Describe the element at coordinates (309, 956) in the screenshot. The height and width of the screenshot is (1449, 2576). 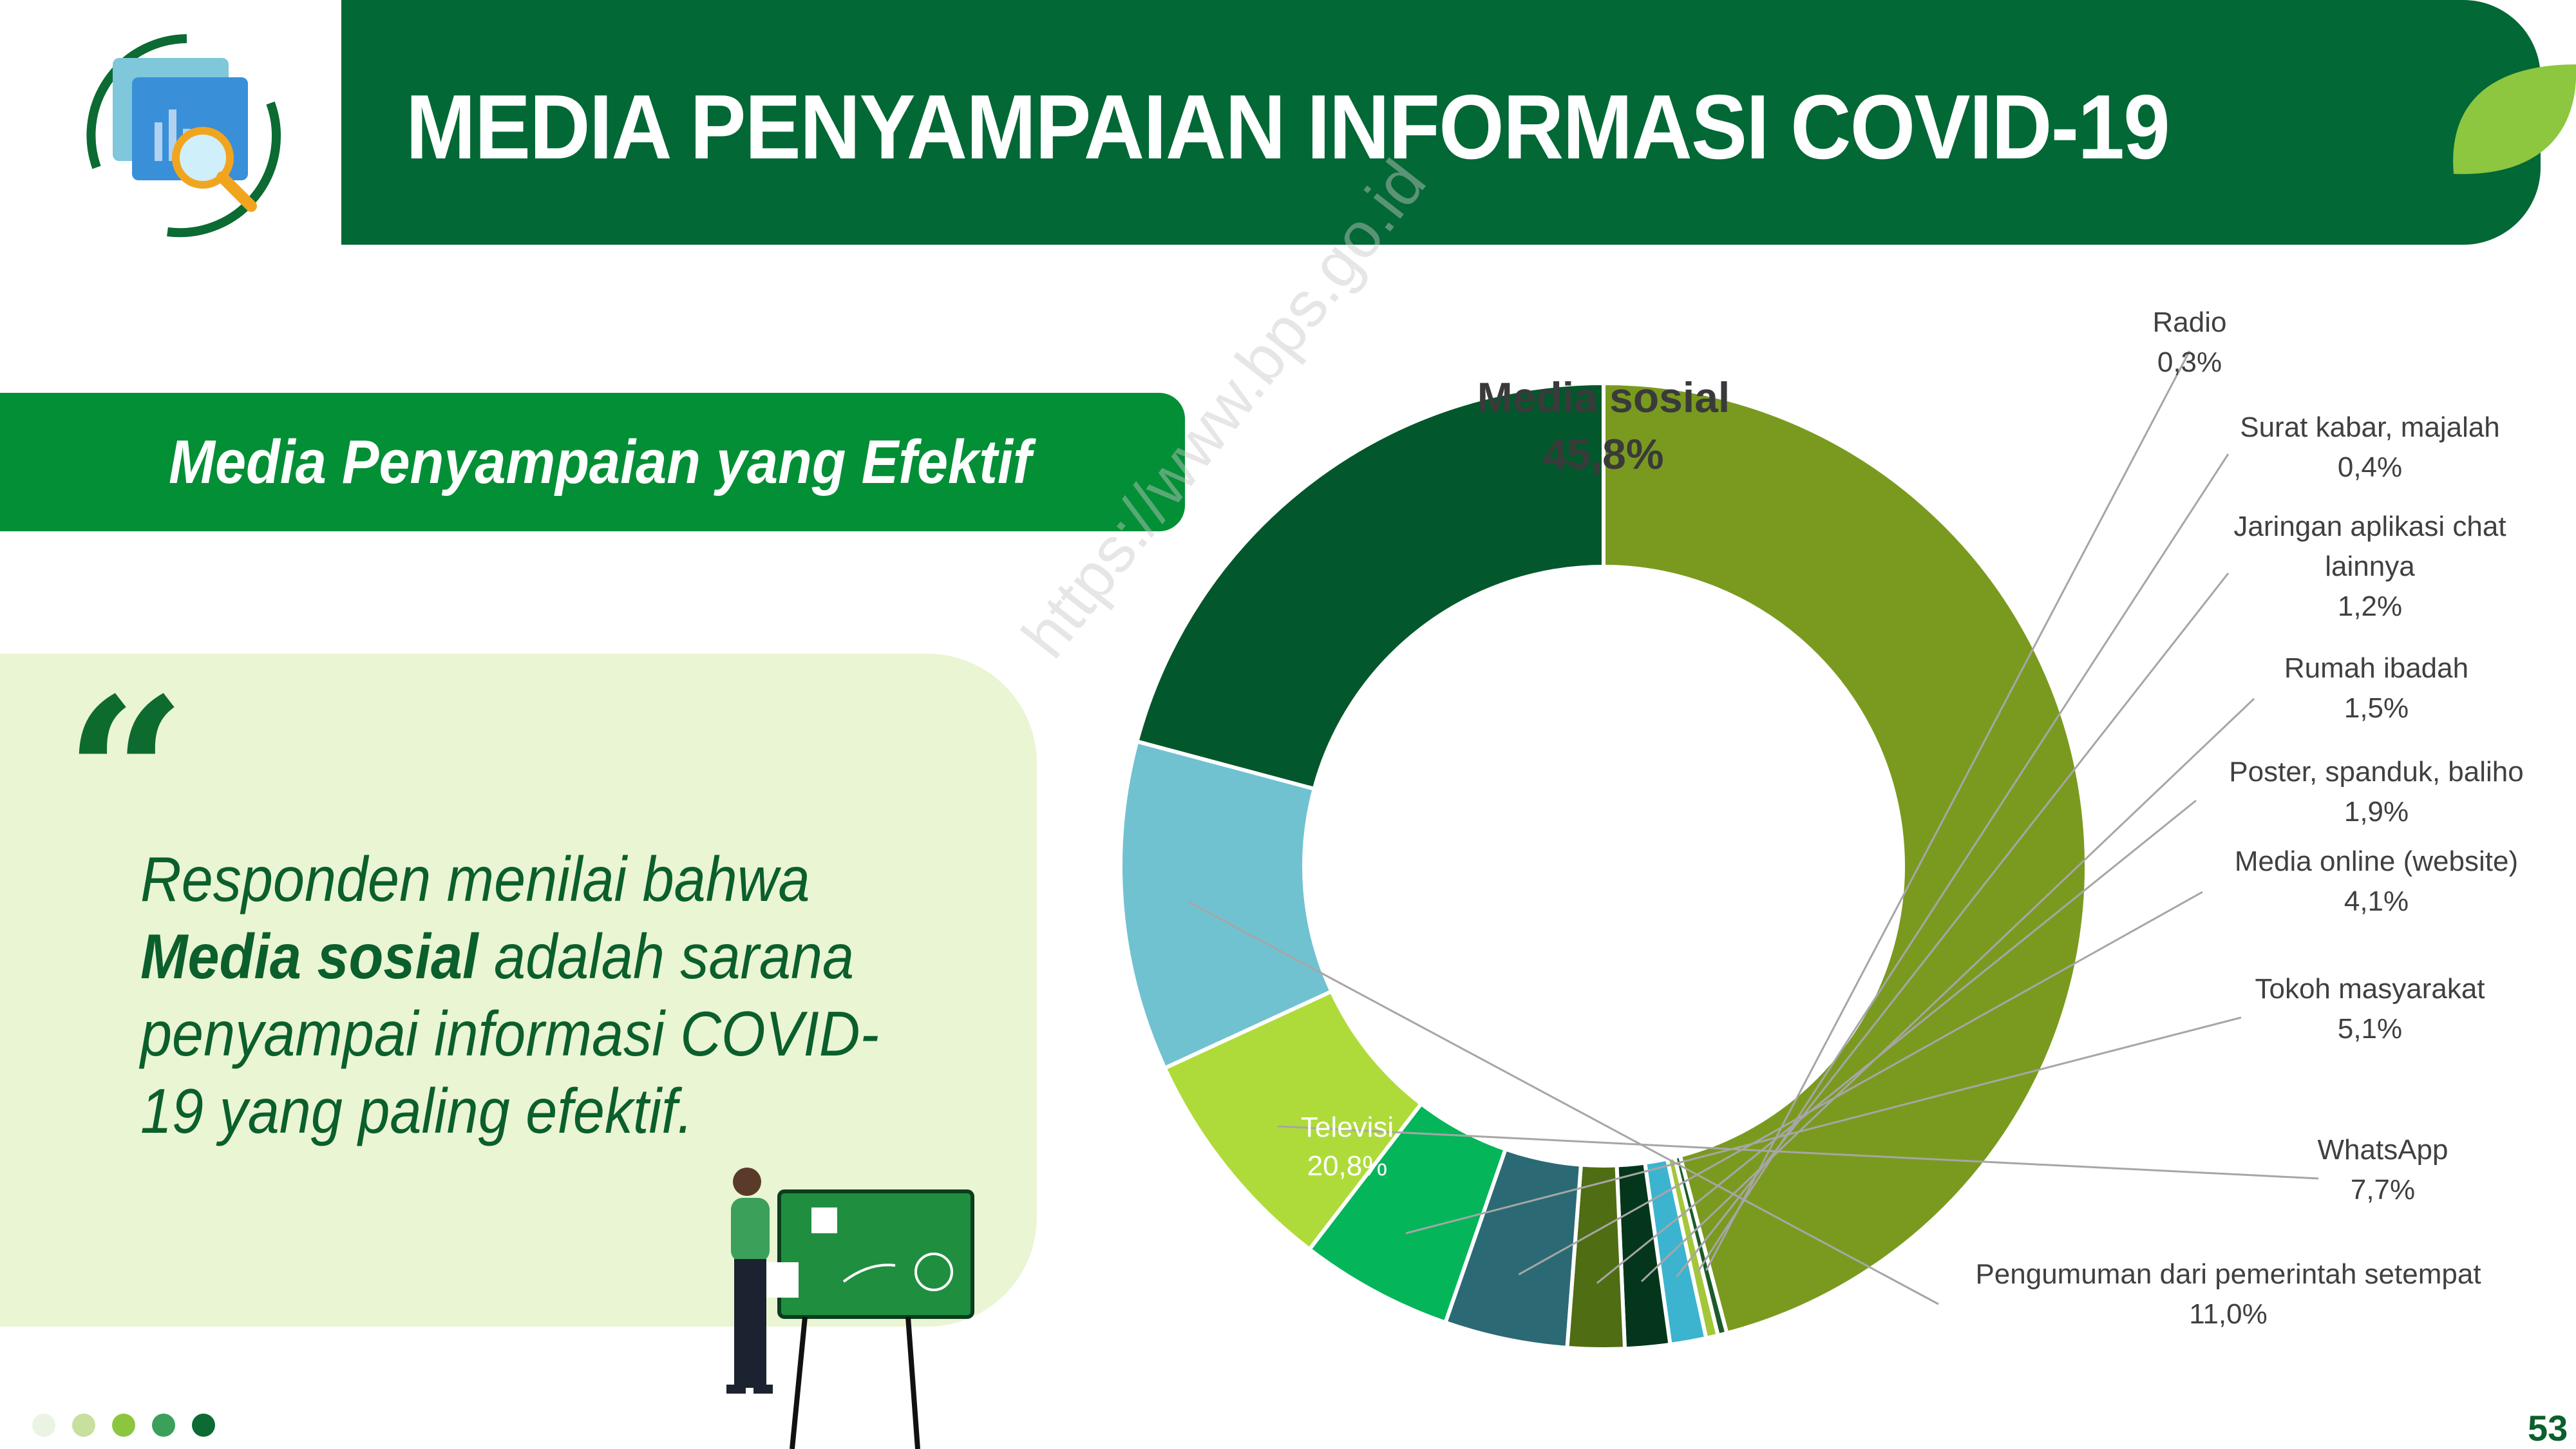
I see `quote-text-bold: Media sosial` at that location.